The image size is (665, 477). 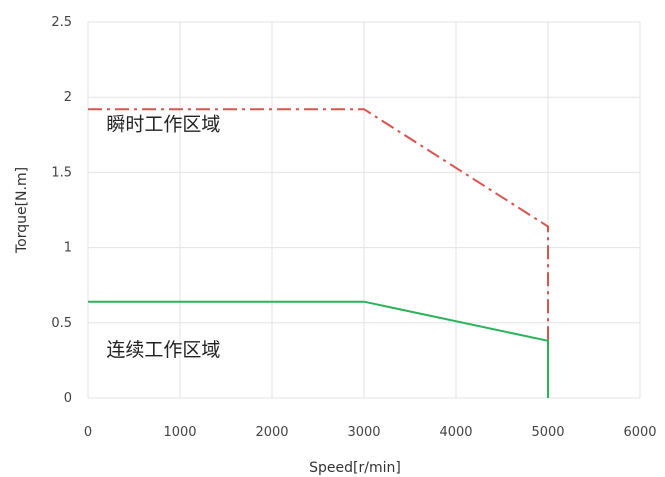 I want to click on y-tick-label: 1.5, so click(x=61, y=172).